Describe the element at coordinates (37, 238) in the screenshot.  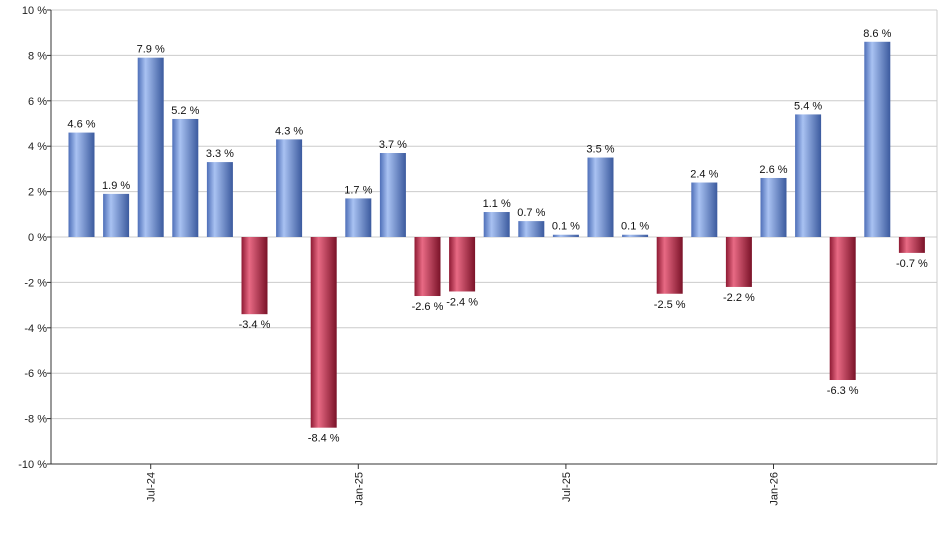
I see `y-tick-label: 0 %` at that location.